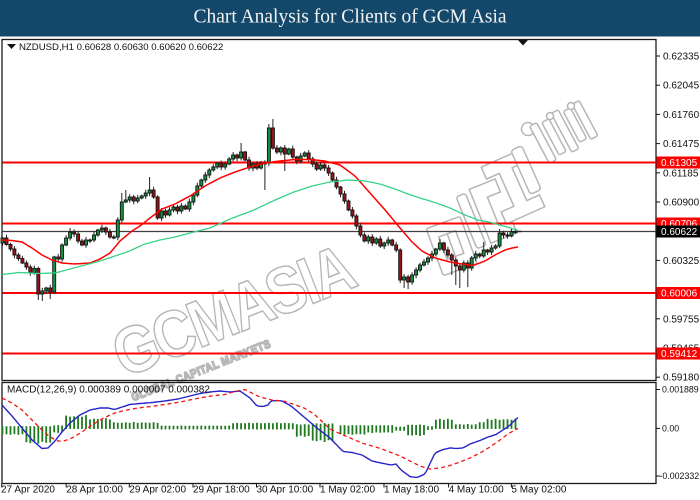  I want to click on svg-text: 0.62045, so click(681, 86).